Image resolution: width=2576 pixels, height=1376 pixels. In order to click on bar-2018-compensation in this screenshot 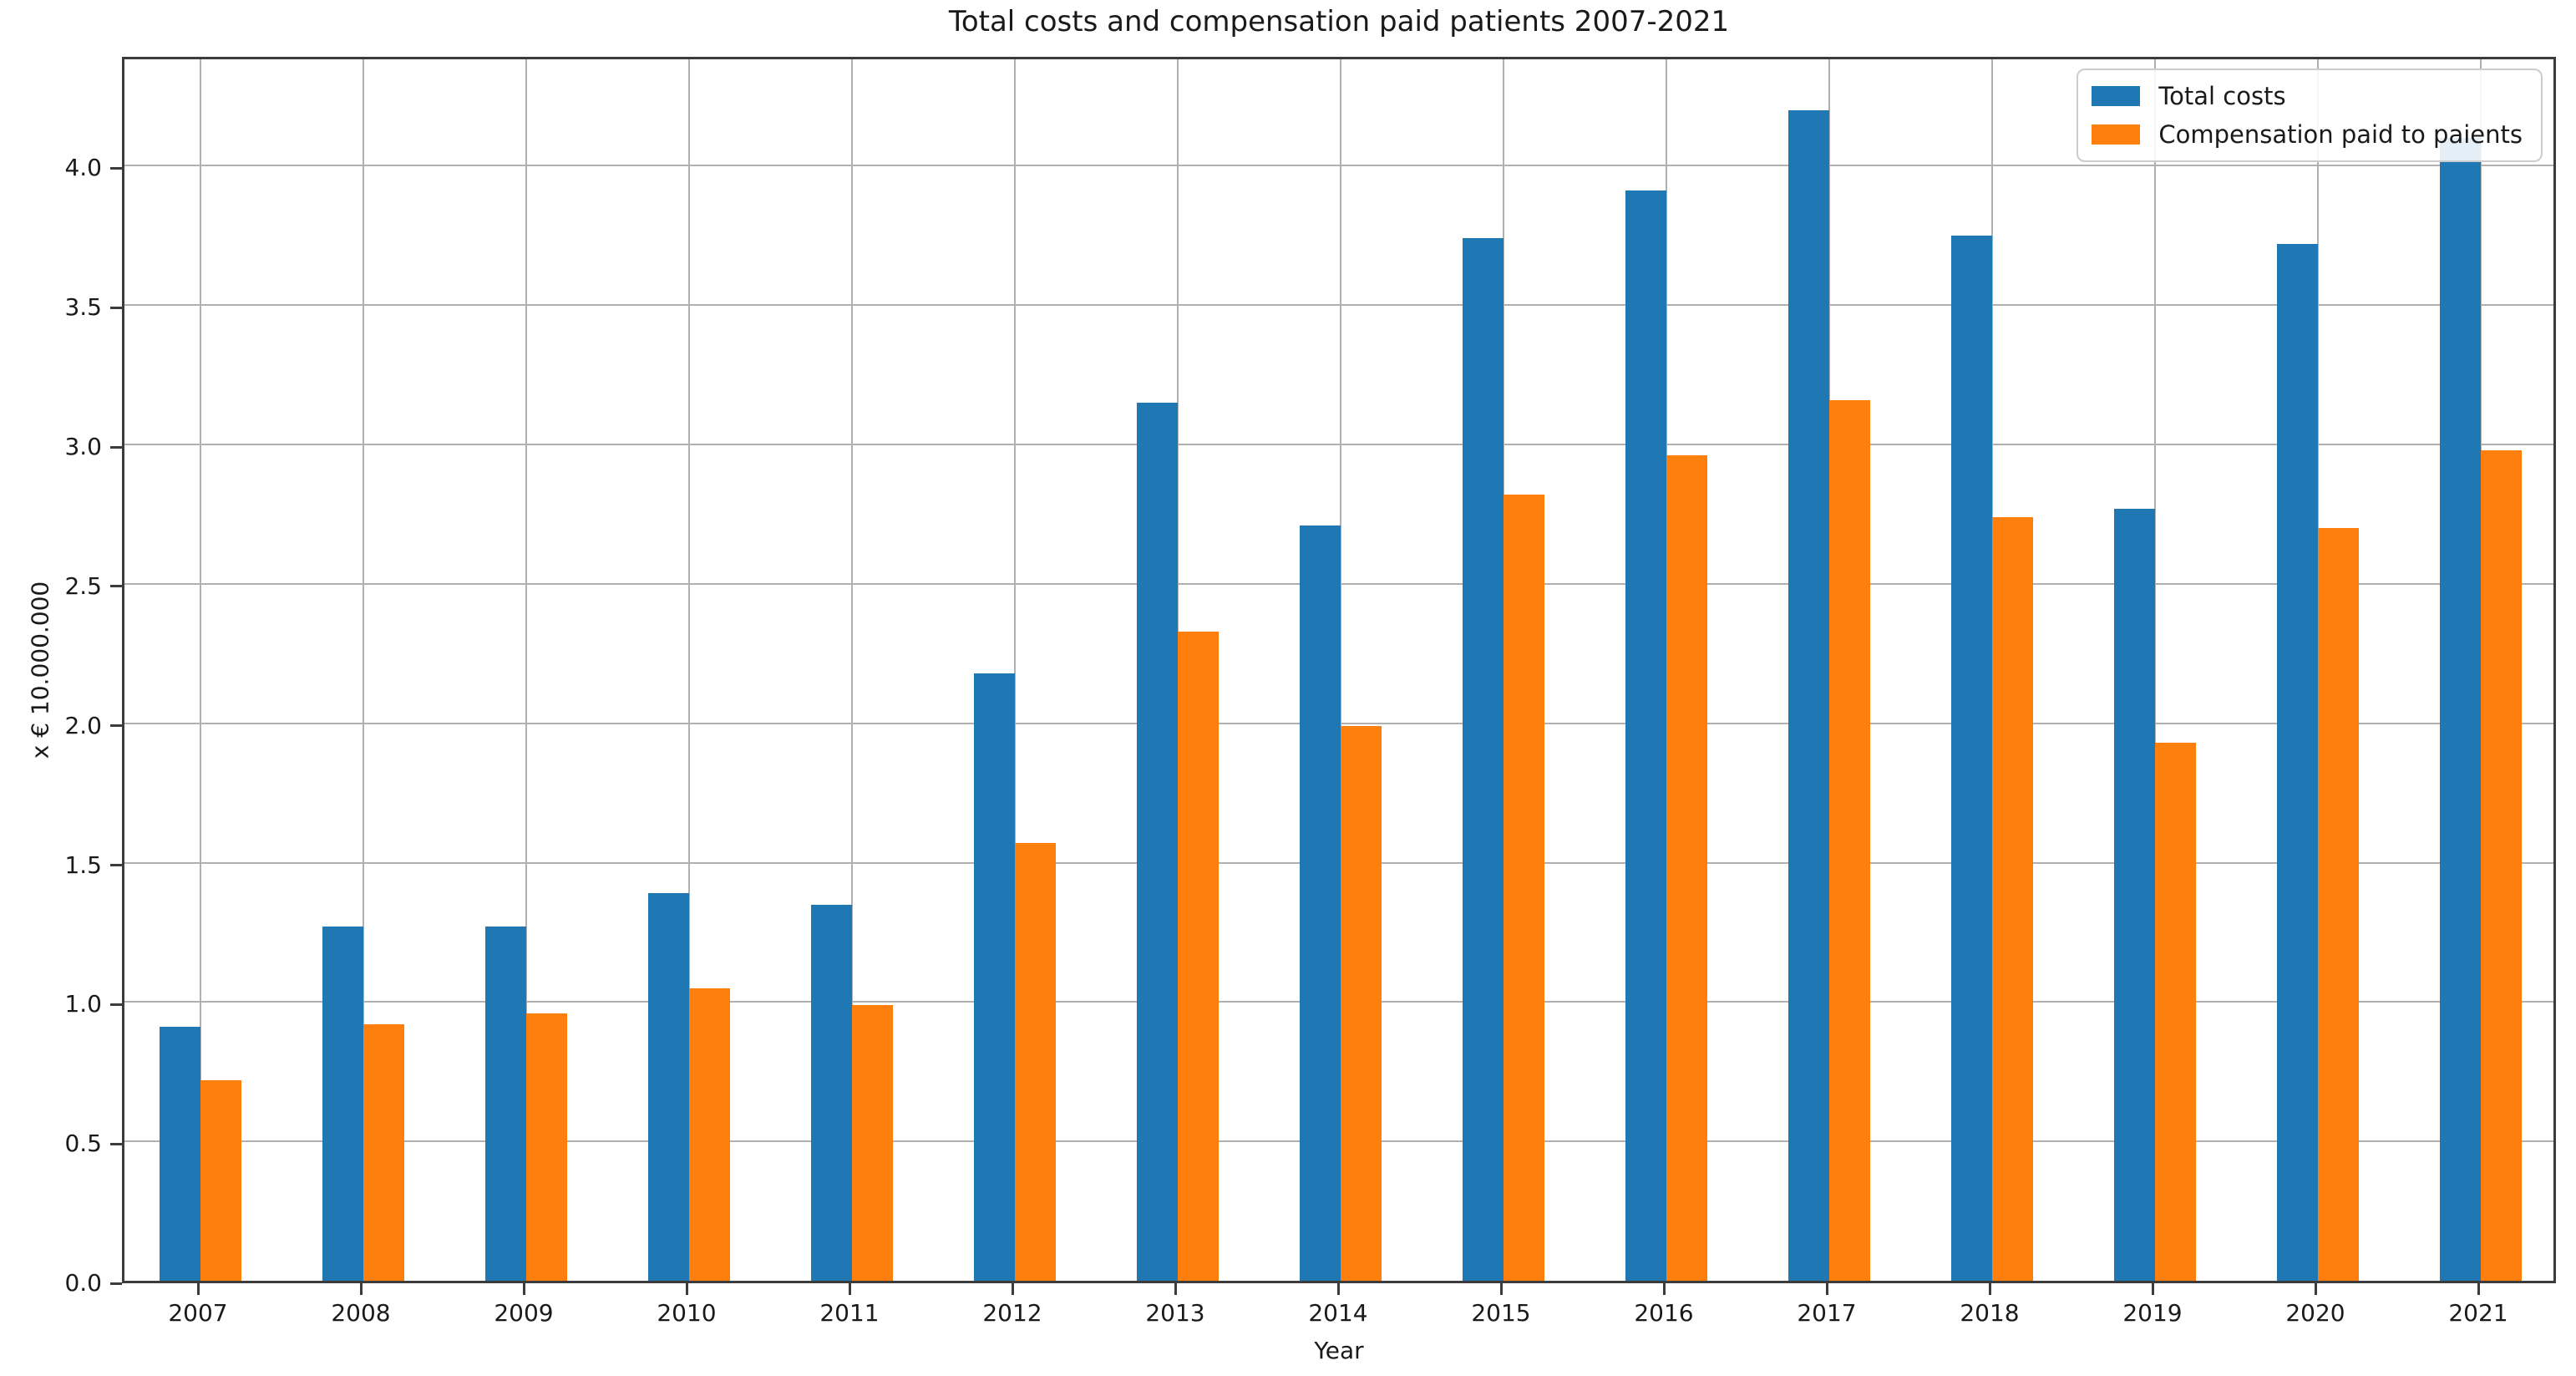, I will do `click(2012, 899)`.